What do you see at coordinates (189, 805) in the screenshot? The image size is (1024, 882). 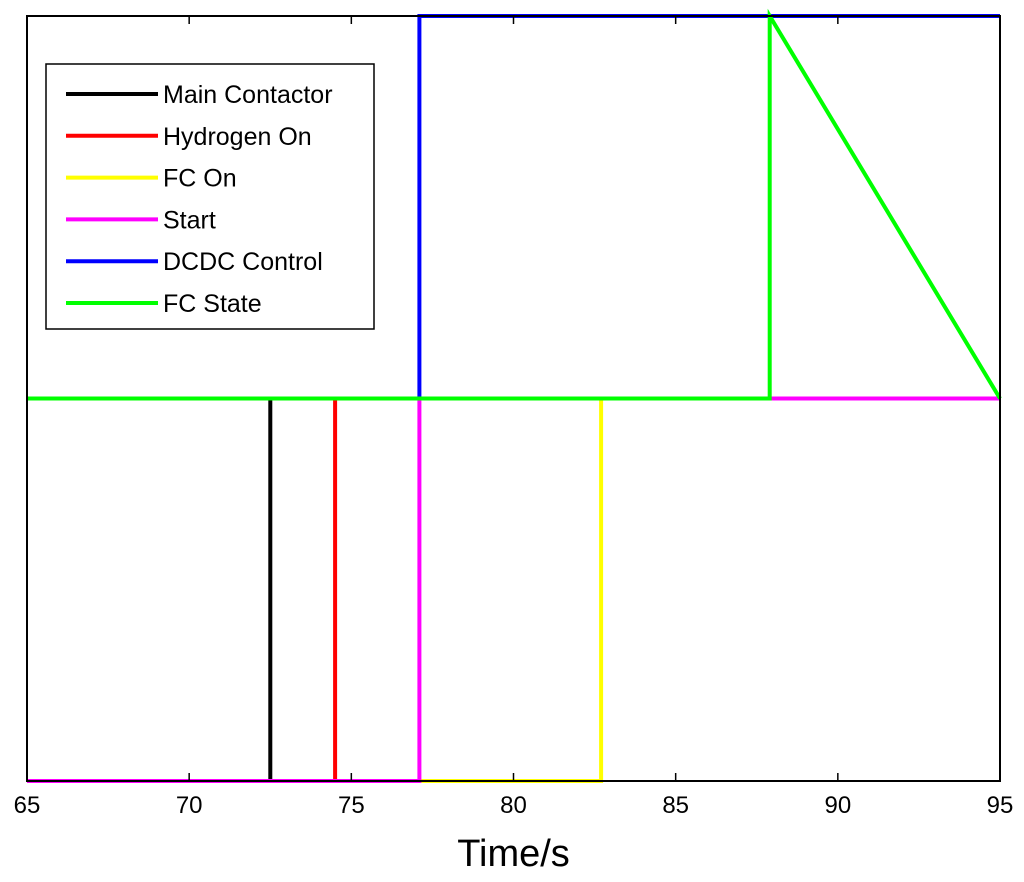 I see `x-tick-label: 70` at bounding box center [189, 805].